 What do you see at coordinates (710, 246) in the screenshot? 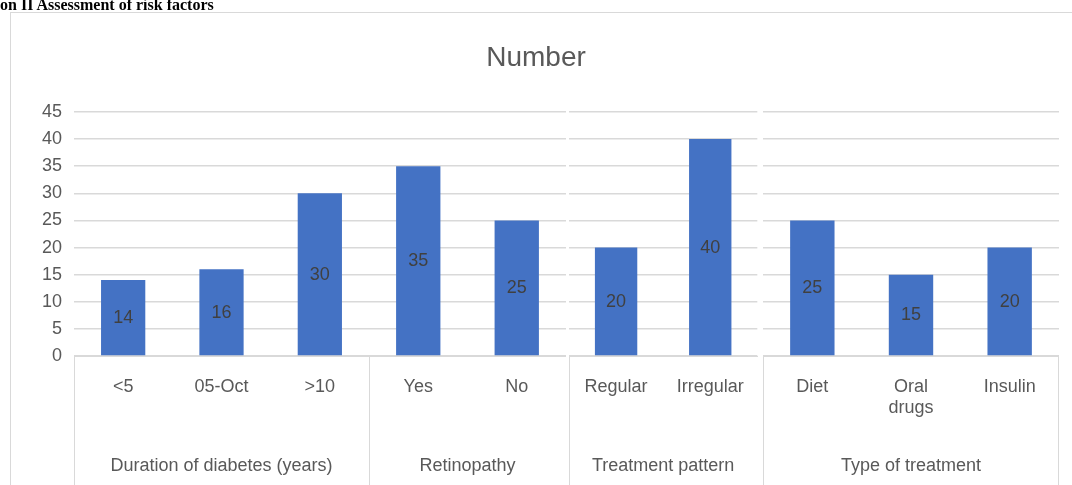
I see `data-label: 40` at bounding box center [710, 246].